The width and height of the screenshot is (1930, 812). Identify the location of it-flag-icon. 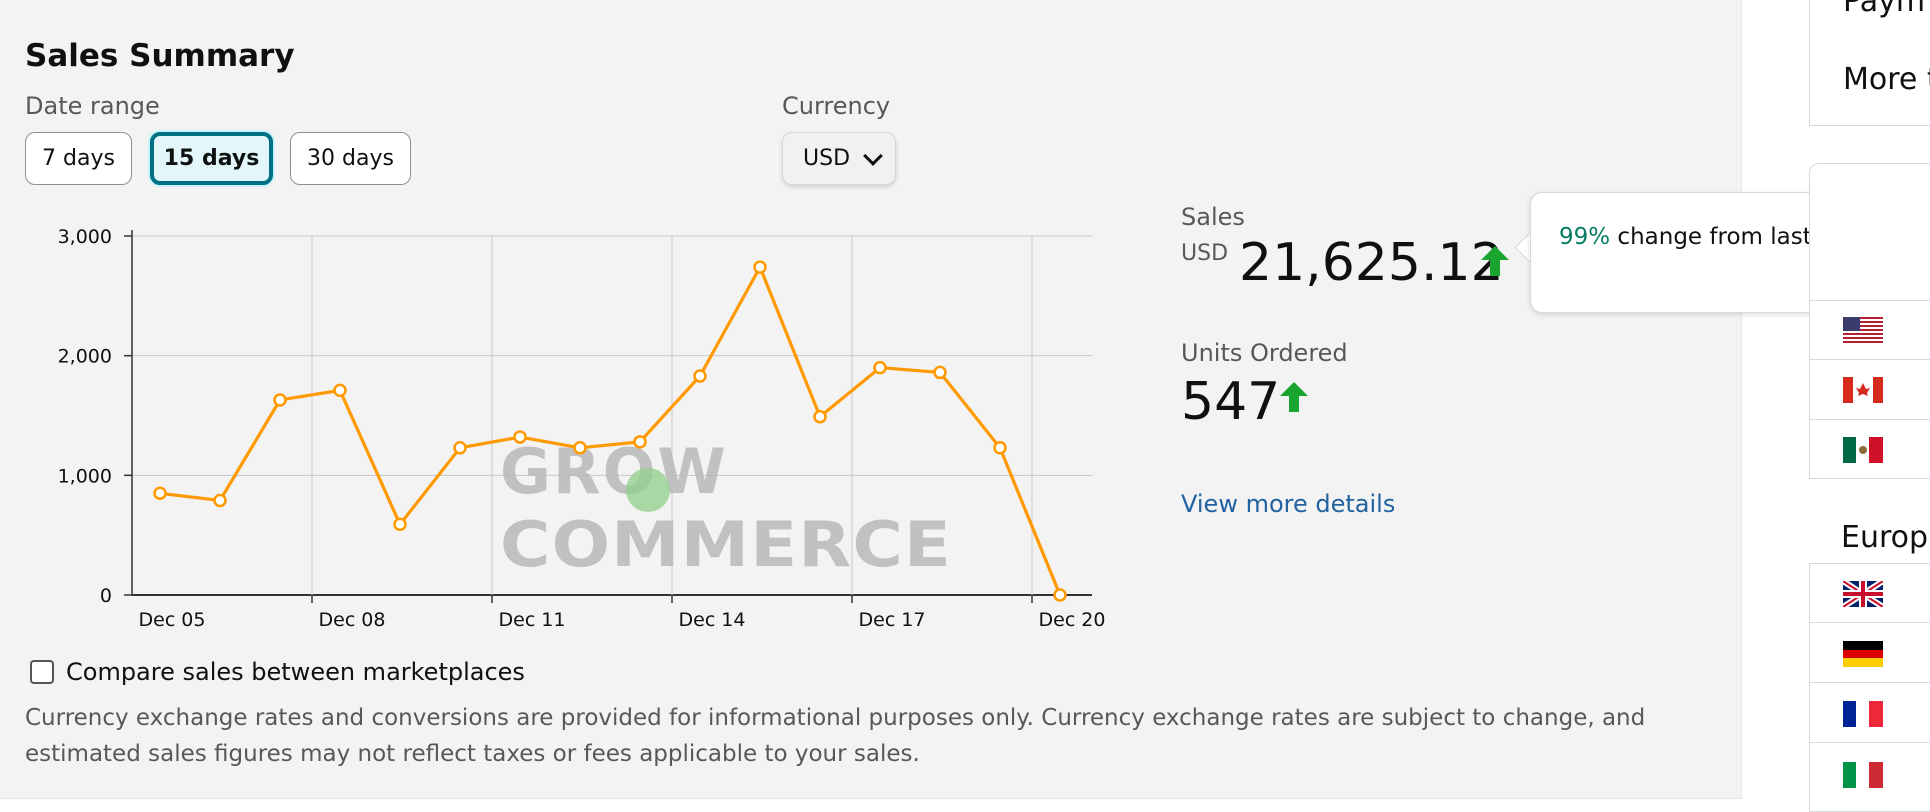
(1863, 775).